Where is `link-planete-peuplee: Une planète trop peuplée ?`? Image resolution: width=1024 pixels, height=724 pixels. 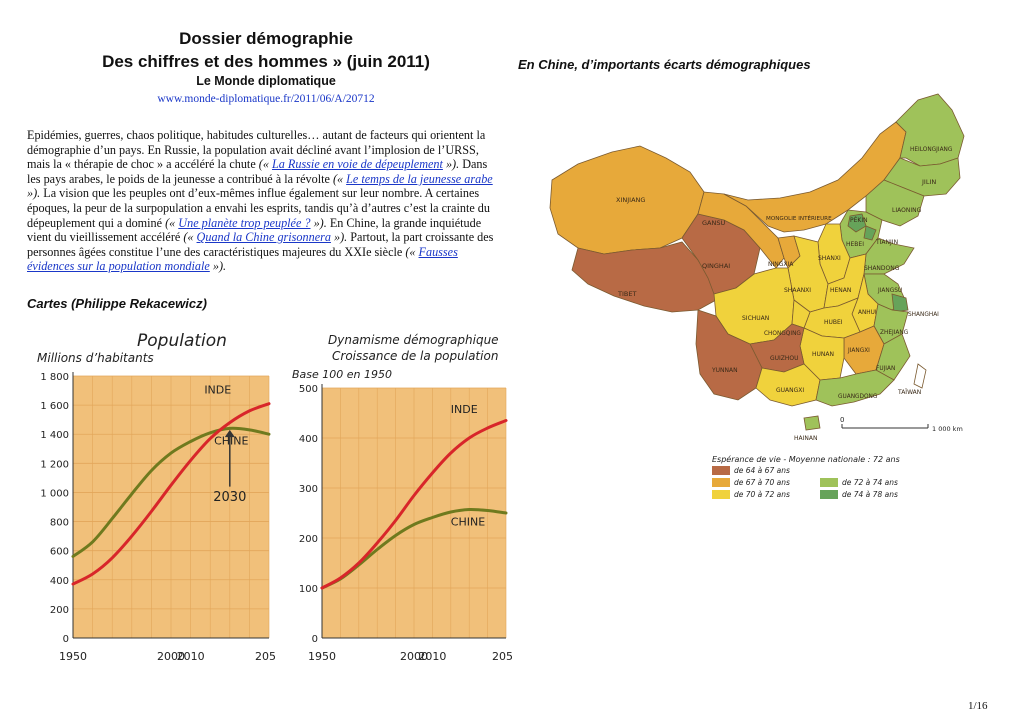
link-planete-peuplee: Une planète trop peuplée ? is located at coordinates (244, 222).